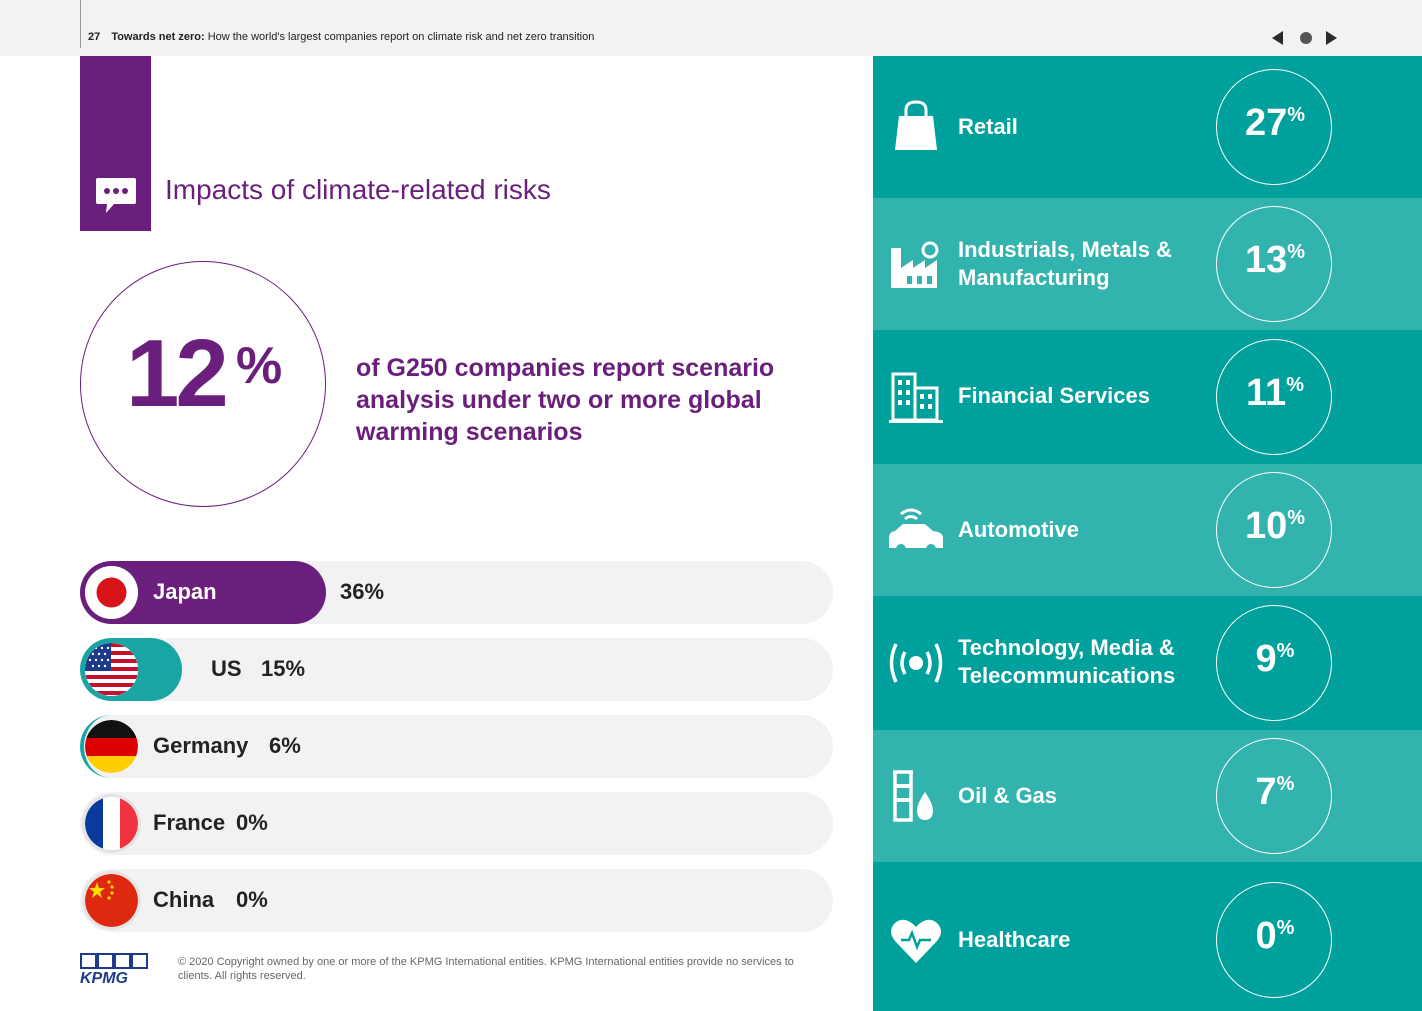 This screenshot has height=1011, width=1422. Describe the element at coordinates (1014, 939) in the screenshot. I see `sector-label: Healthcare` at that location.